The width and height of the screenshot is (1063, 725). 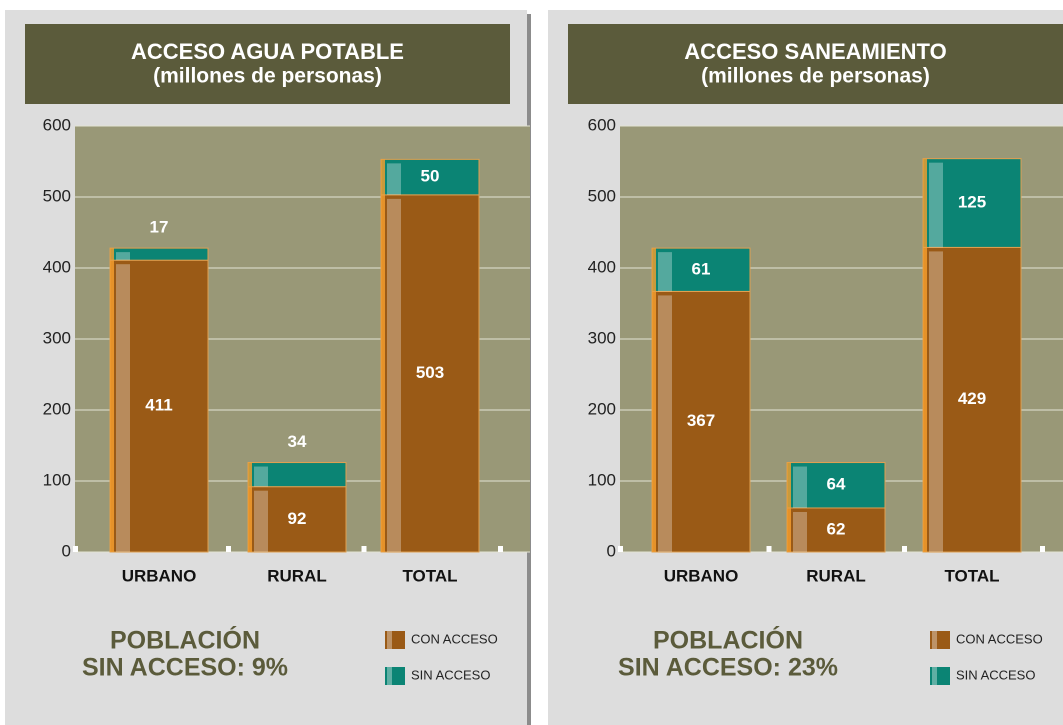 I want to click on data-label: 411, so click(x=158, y=405).